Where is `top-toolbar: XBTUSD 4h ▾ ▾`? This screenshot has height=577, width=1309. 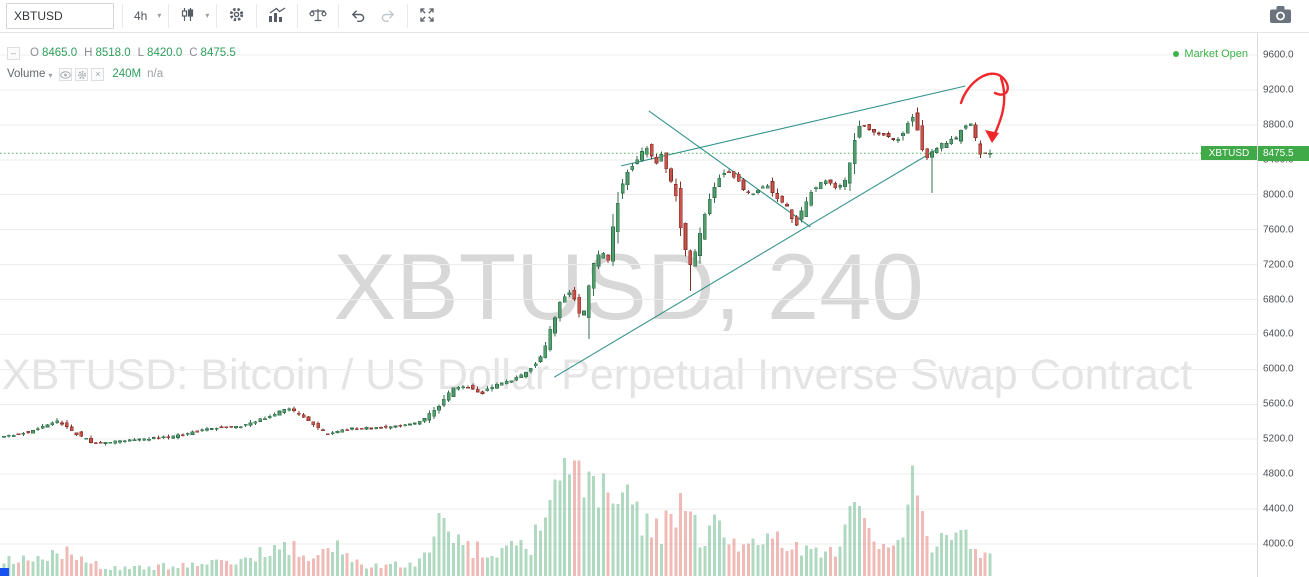
top-toolbar: XBTUSD 4h ▾ ▾ is located at coordinates (654, 16).